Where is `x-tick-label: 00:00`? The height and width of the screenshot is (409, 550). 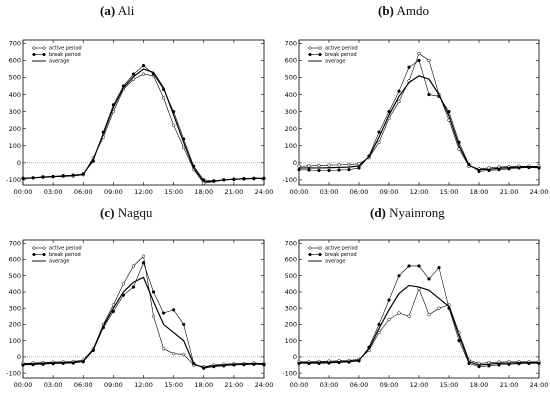 x-tick-label: 00:00 is located at coordinates (299, 385).